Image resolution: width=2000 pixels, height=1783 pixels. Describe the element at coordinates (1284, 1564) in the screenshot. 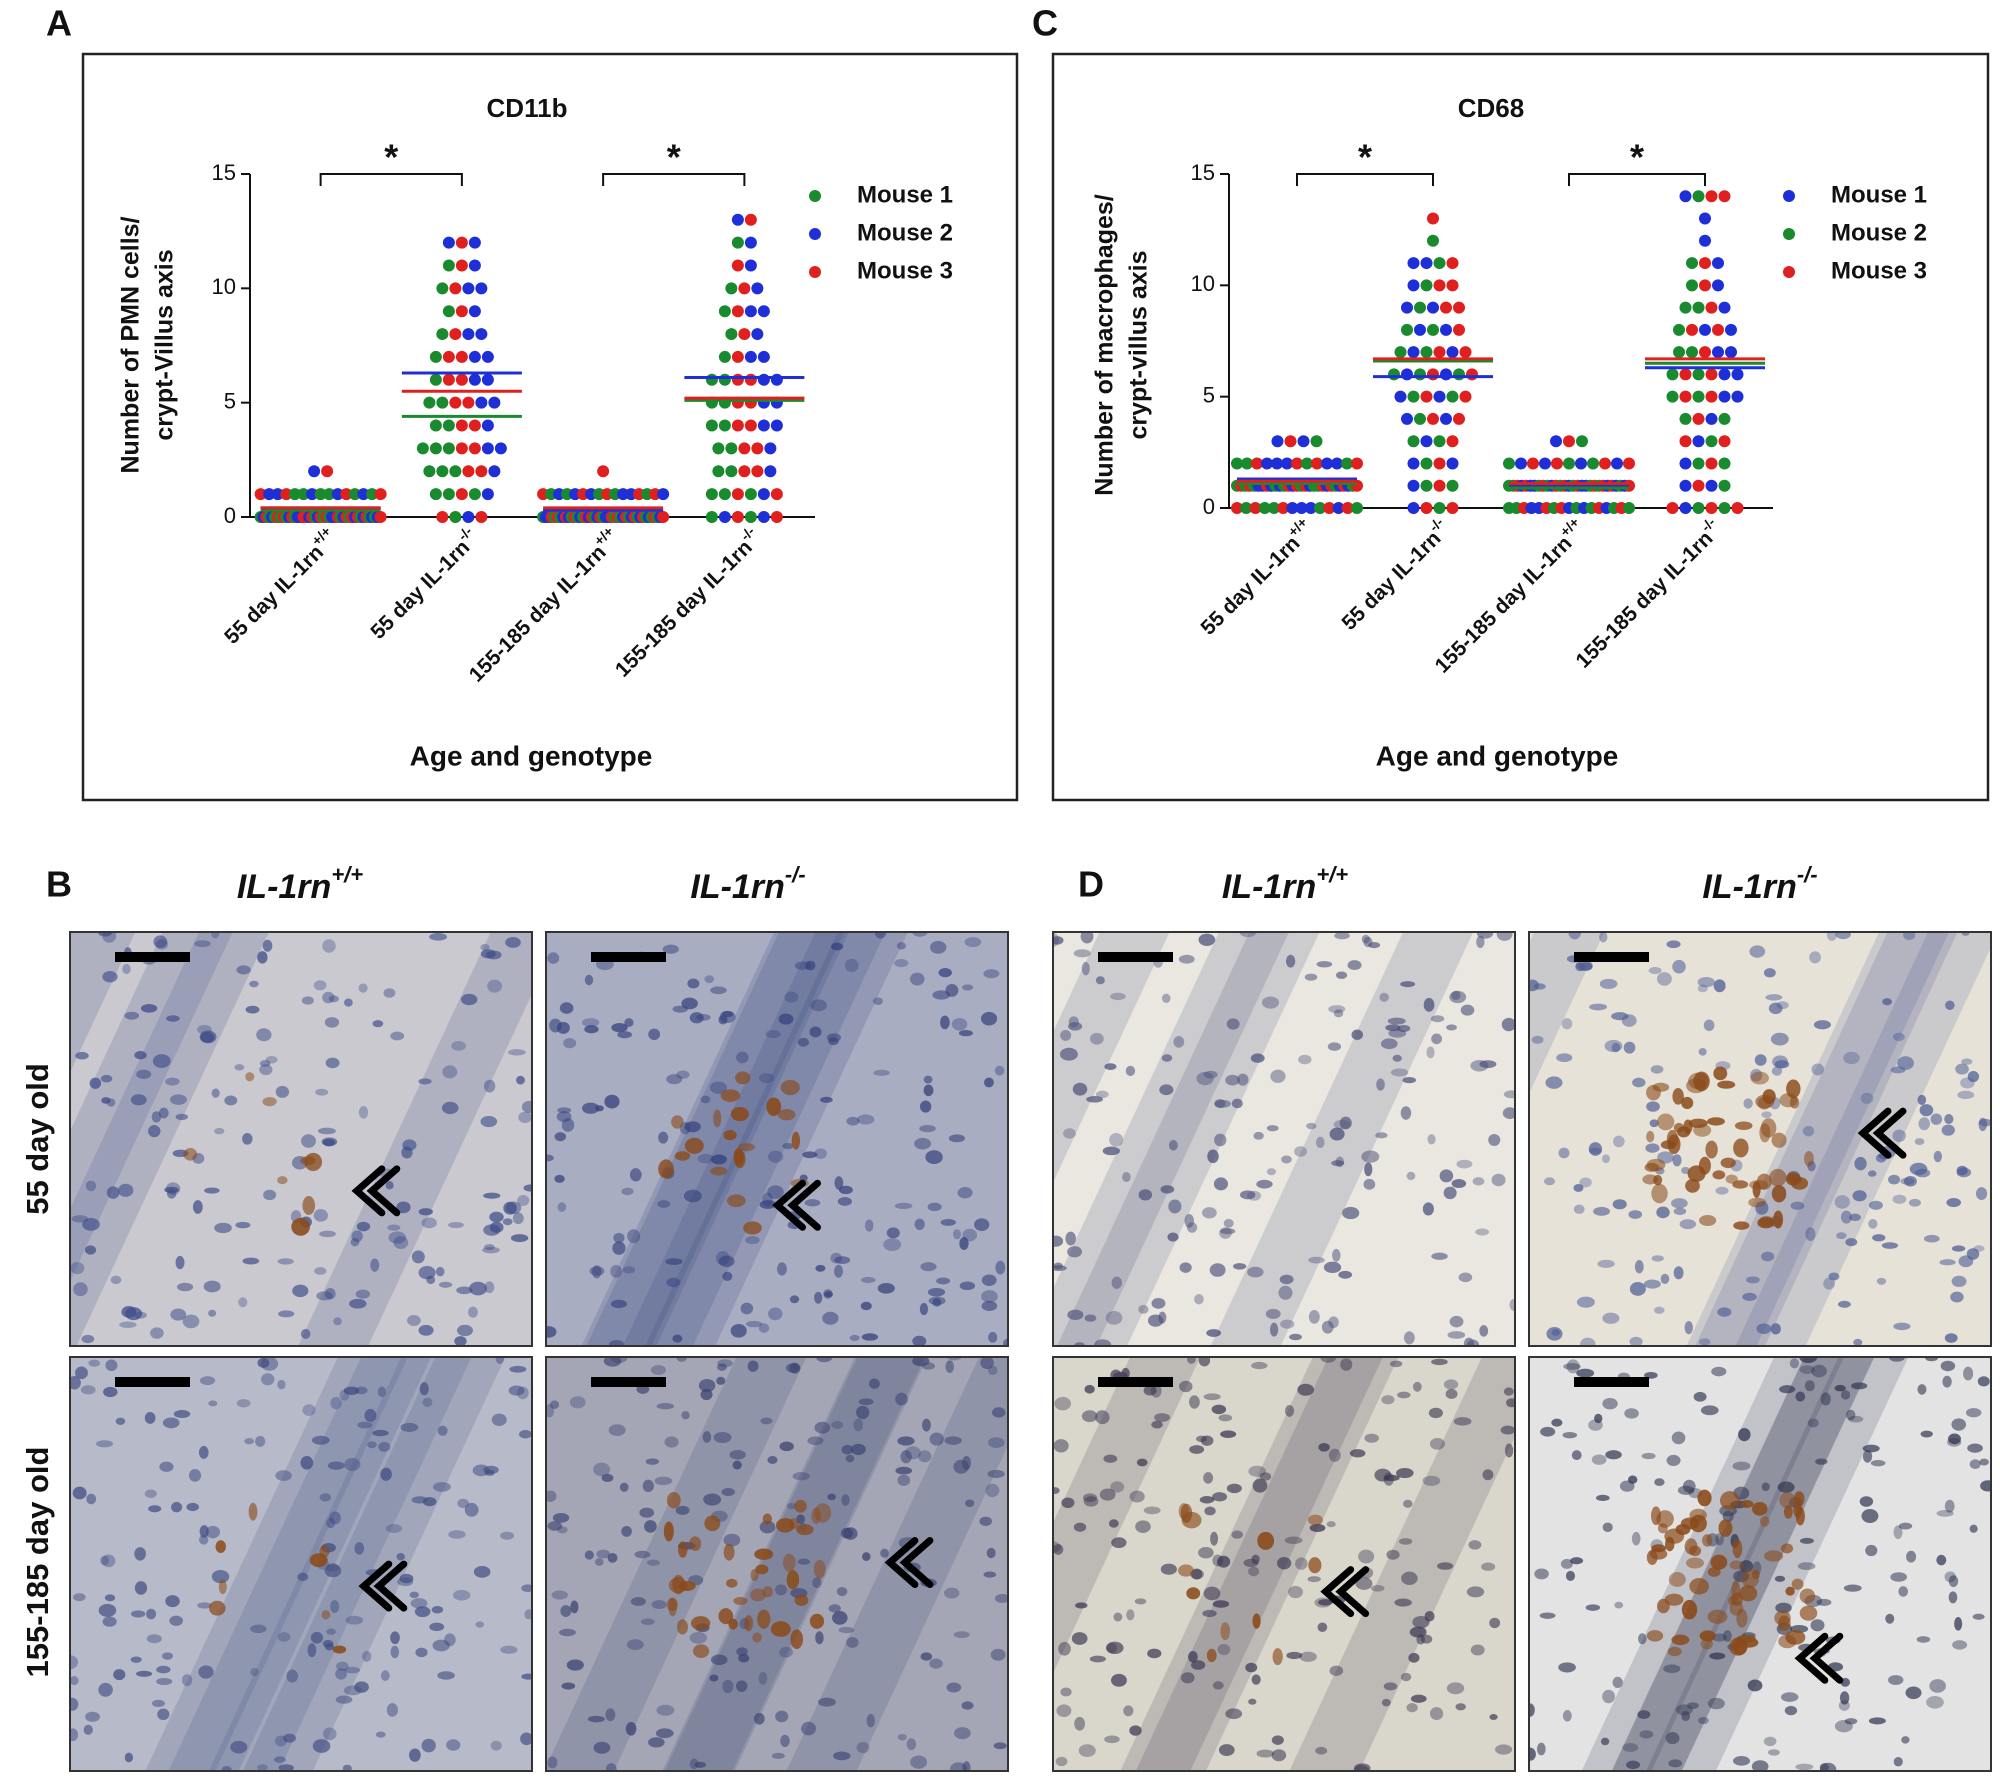

I see `image-frame` at that location.